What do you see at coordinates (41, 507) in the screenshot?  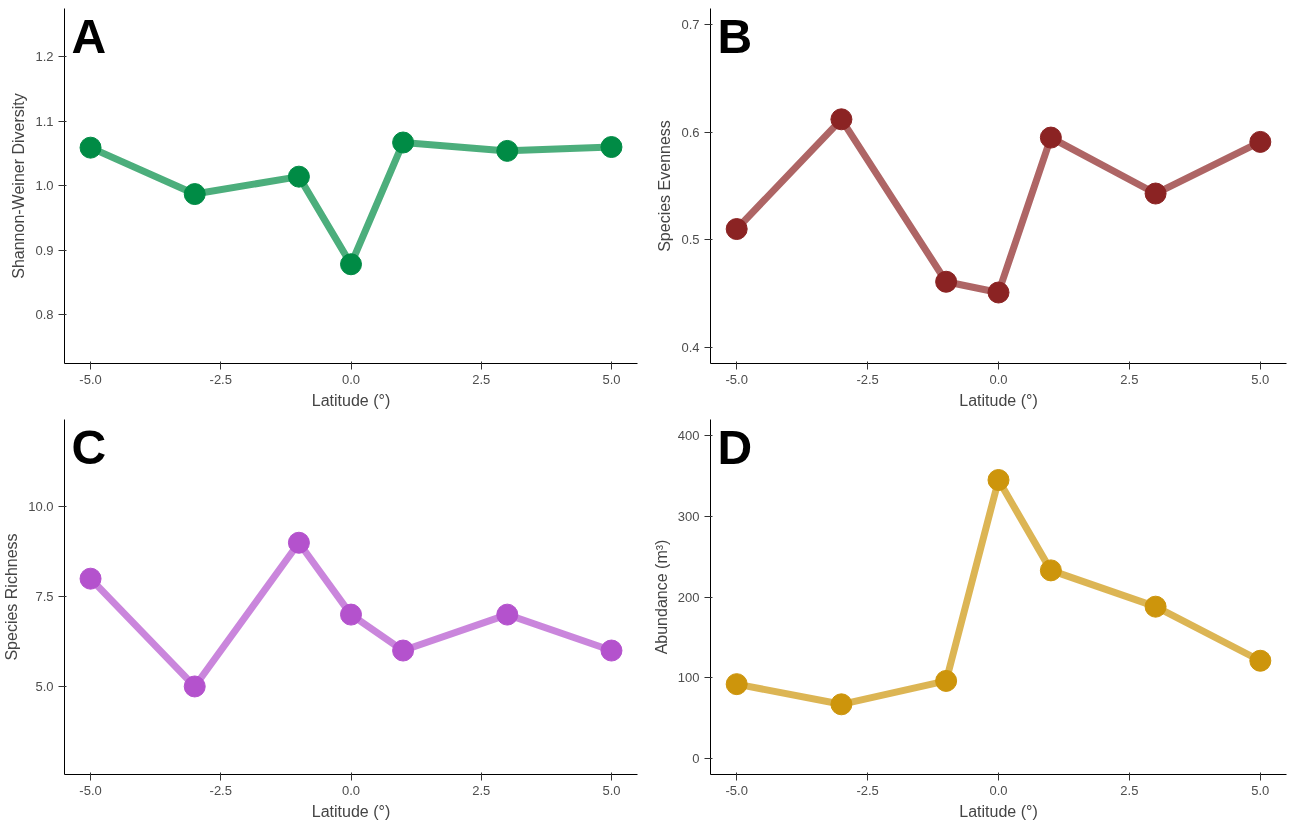 I see `y-tick-label: 10.0` at bounding box center [41, 507].